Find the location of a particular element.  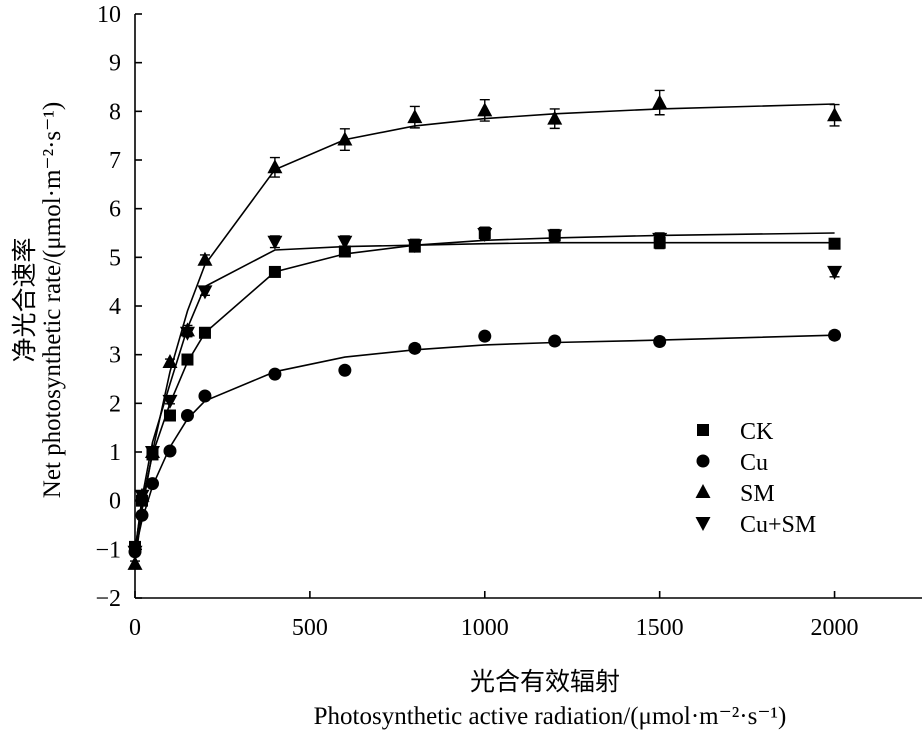

legend-marker-sm is located at coordinates (703, 491).